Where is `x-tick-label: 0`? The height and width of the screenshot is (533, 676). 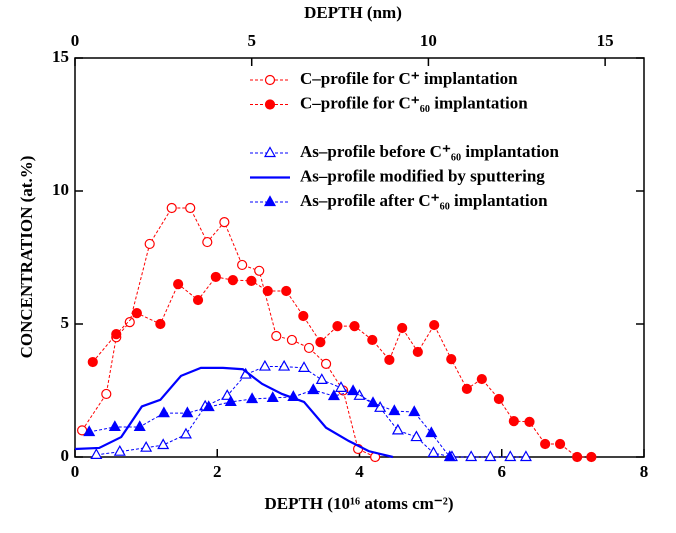 x-tick-label: 0 is located at coordinates (75, 471).